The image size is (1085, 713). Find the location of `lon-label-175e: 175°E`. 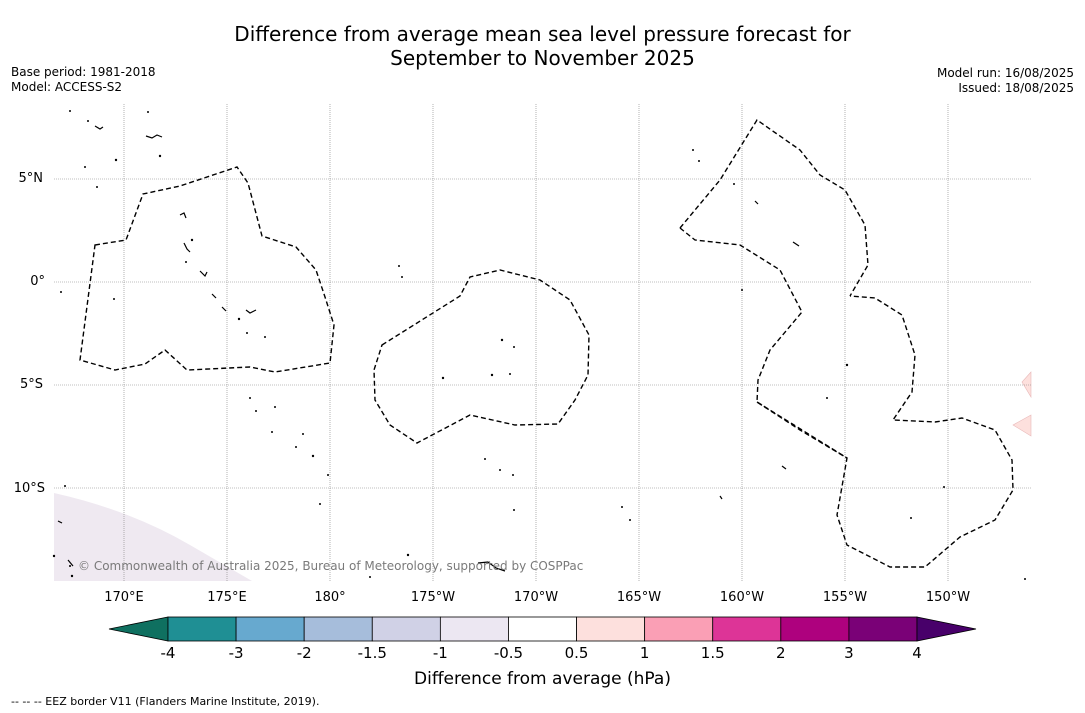

lon-label-175e: 175°E is located at coordinates (227, 597).